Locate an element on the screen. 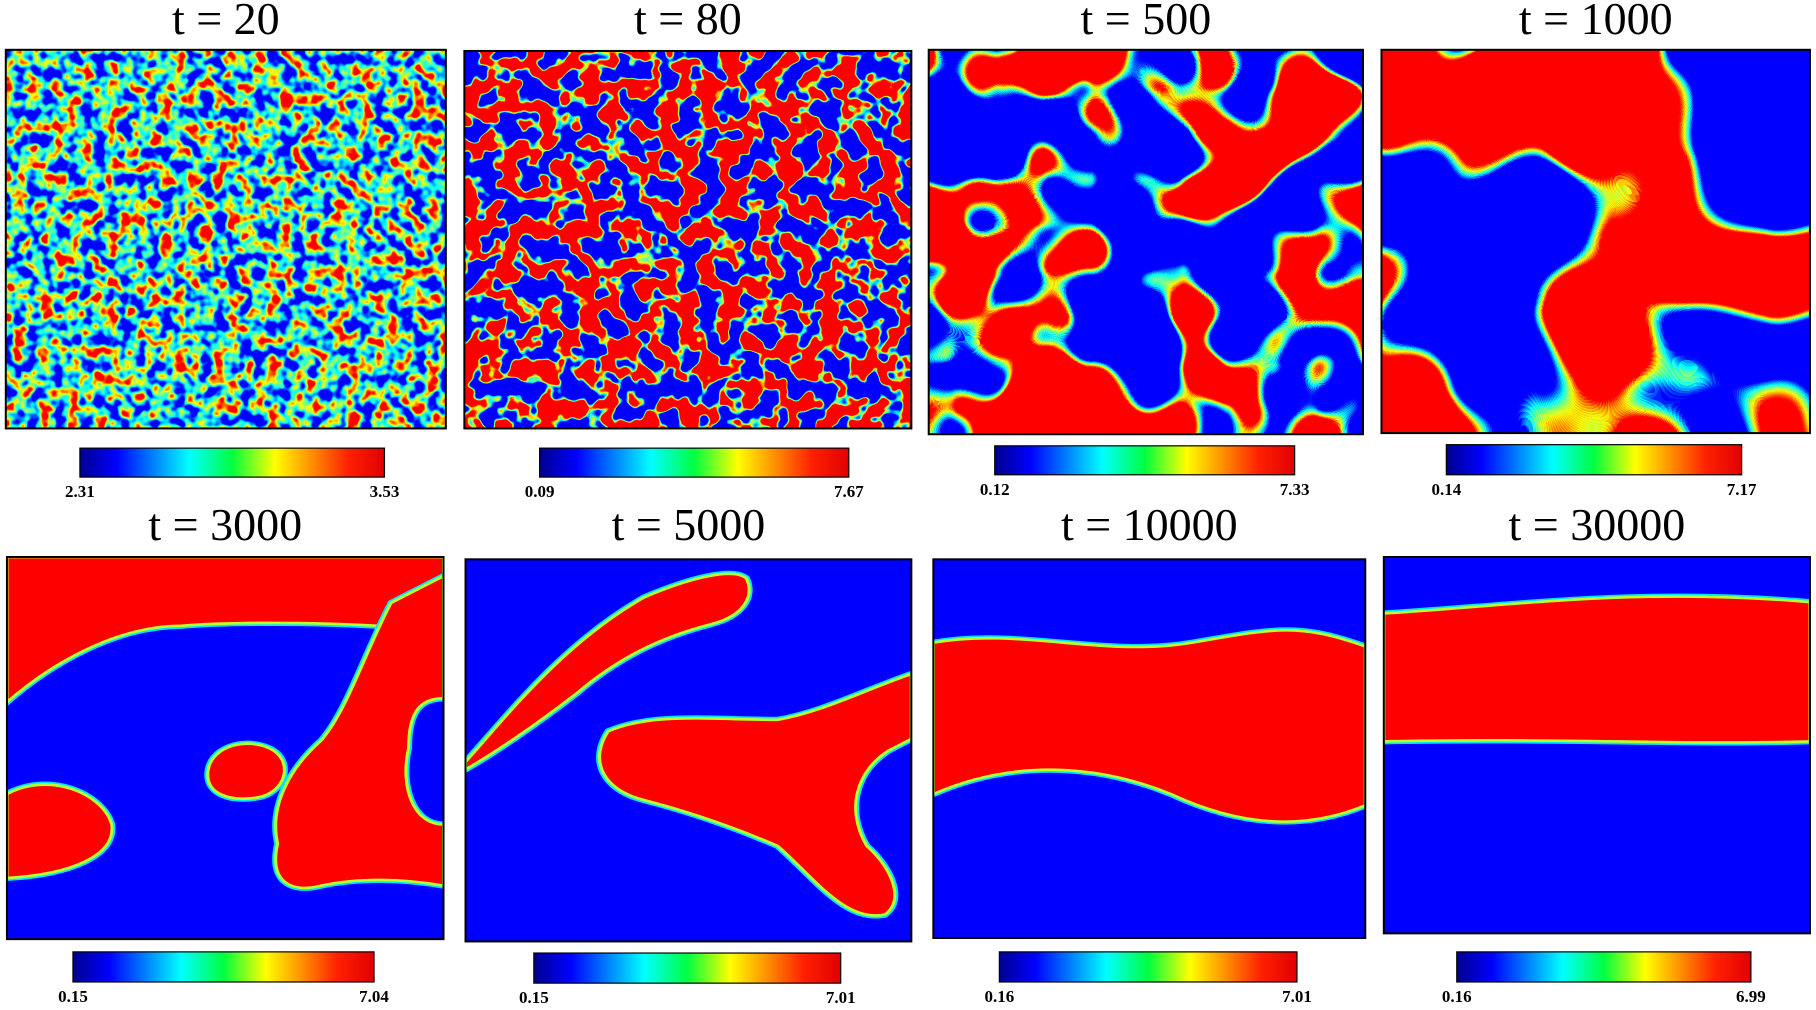  panel-title: t = 80 is located at coordinates (688, 22).